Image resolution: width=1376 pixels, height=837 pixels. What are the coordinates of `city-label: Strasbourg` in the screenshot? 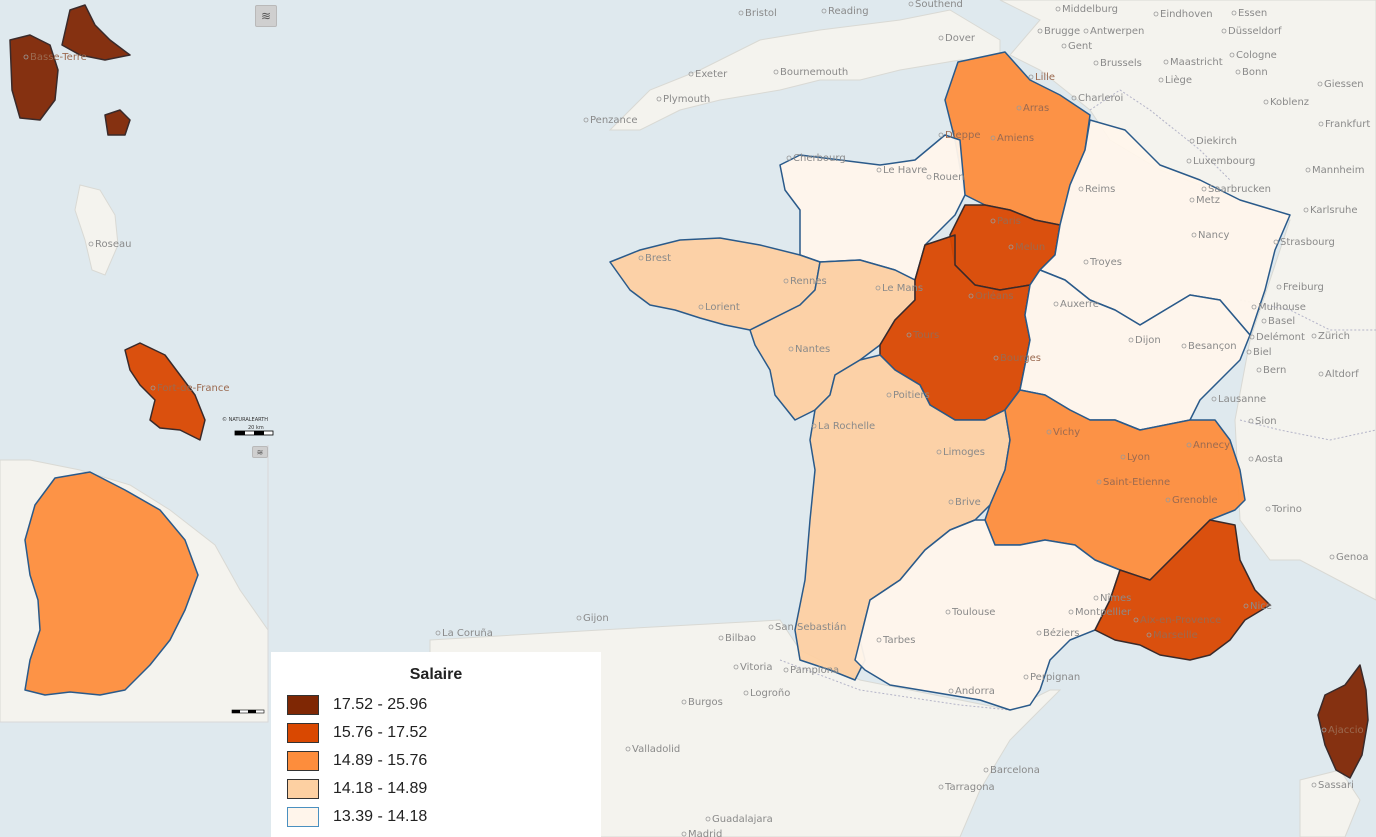 It's located at (1307, 242).